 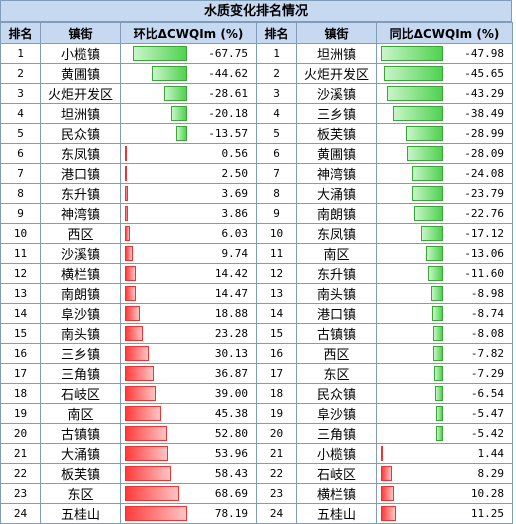 I want to click on value-cell: -7.29, so click(x=444, y=373).